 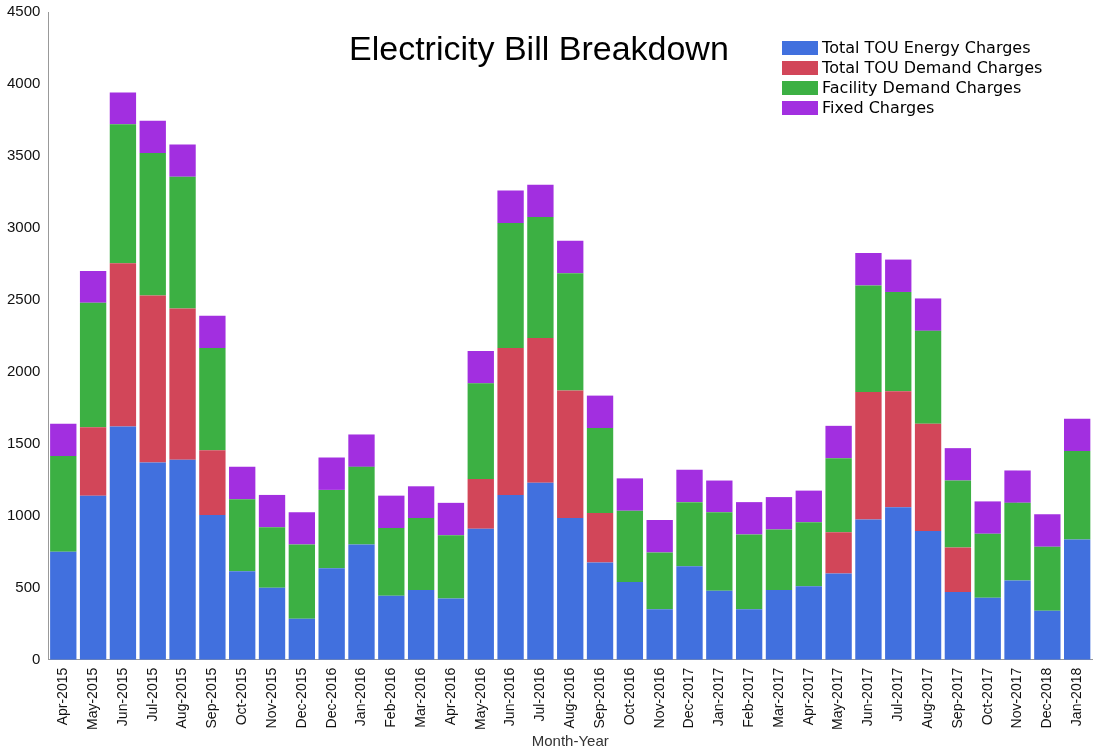 I want to click on x-tick-label: Dec-2016, so click(x=330, y=698).